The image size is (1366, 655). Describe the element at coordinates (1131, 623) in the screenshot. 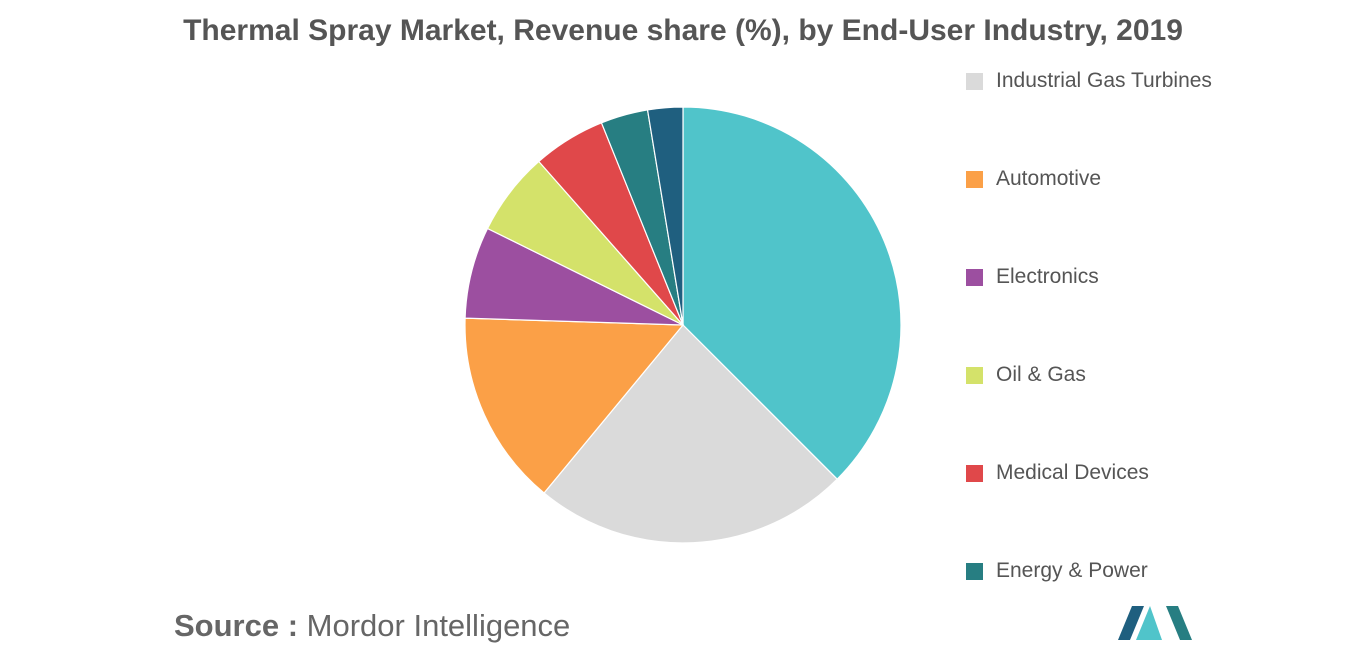

I see `logo-left-shape` at that location.